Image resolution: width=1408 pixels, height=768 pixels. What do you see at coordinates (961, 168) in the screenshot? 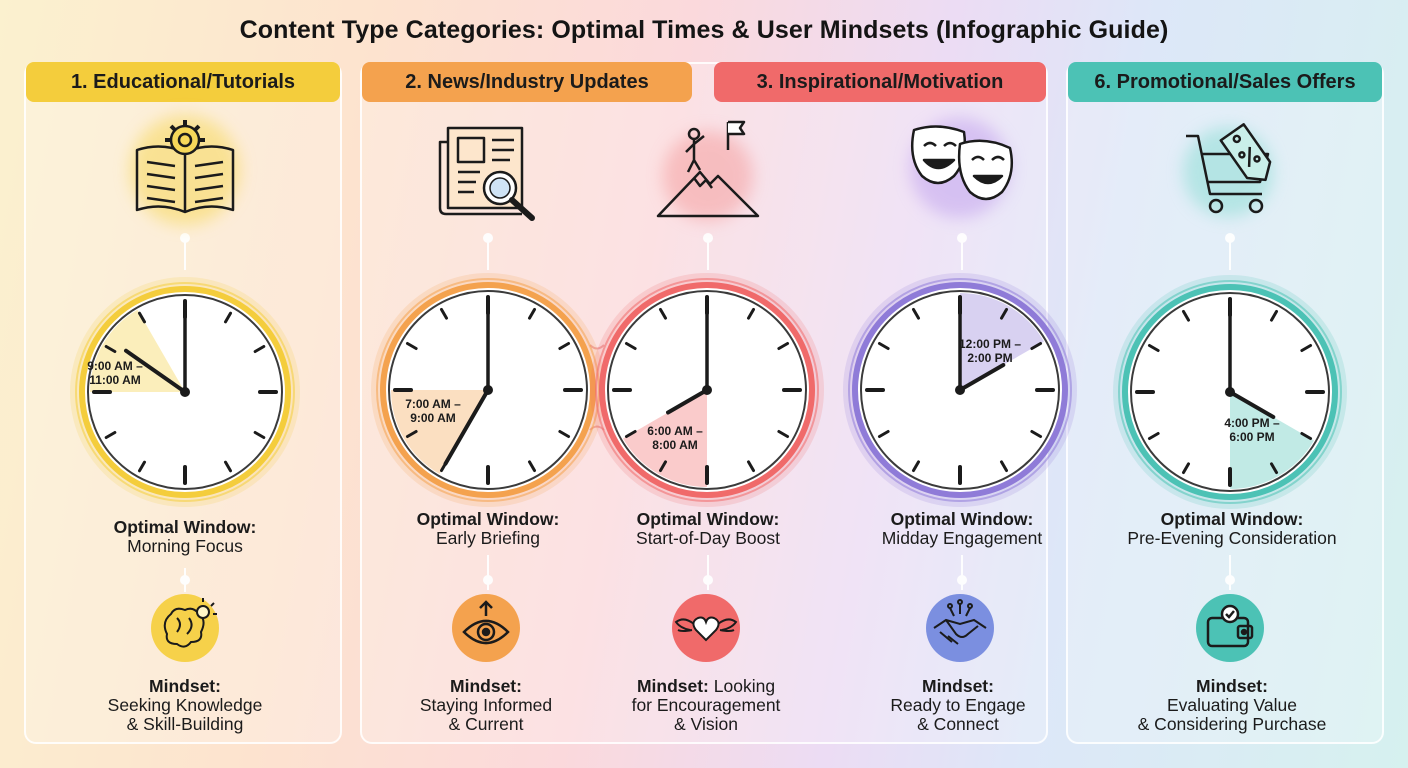
I see `theater-masks-icon` at bounding box center [961, 168].